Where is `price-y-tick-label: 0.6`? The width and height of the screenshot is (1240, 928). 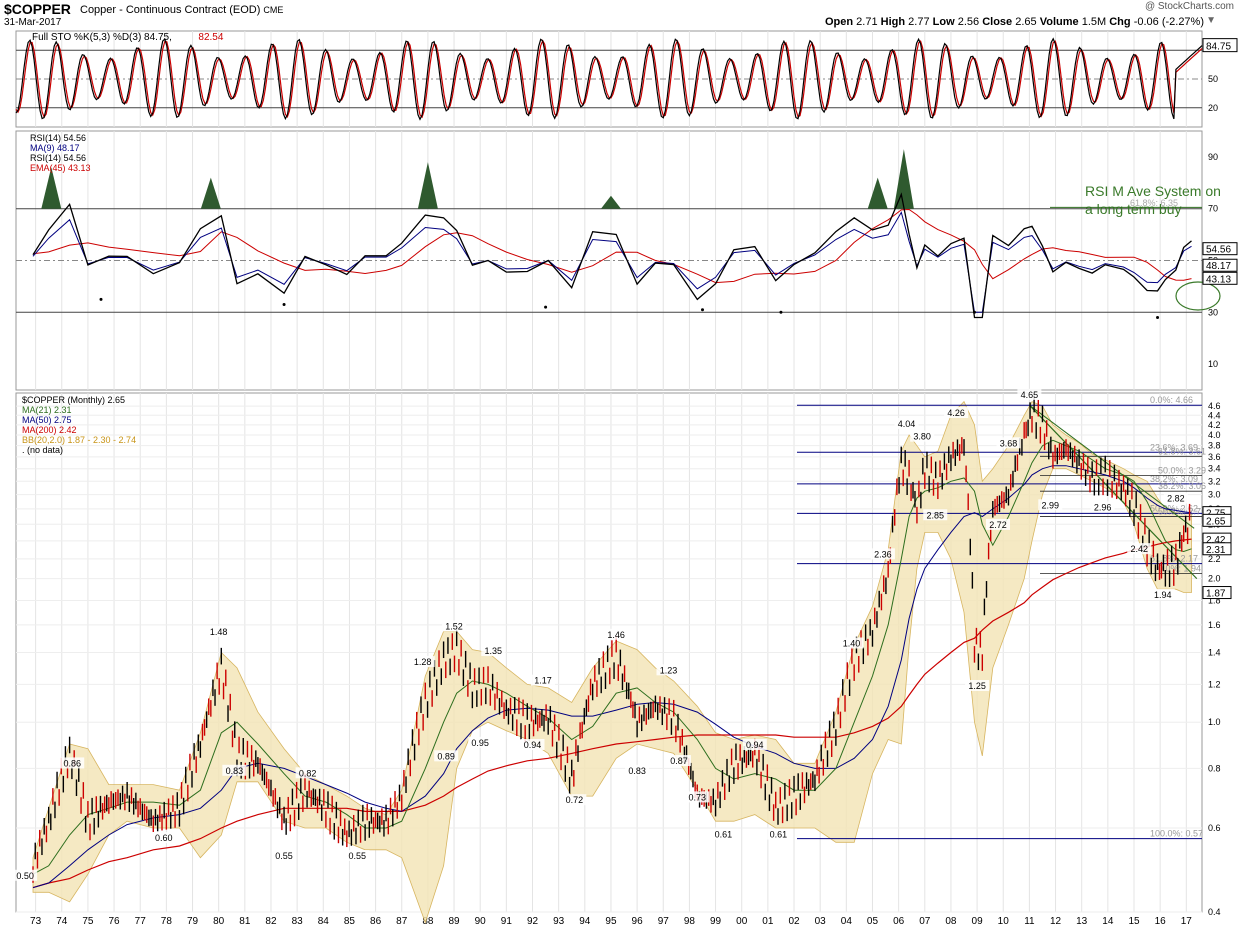 price-y-tick-label: 0.6 is located at coordinates (1214, 828).